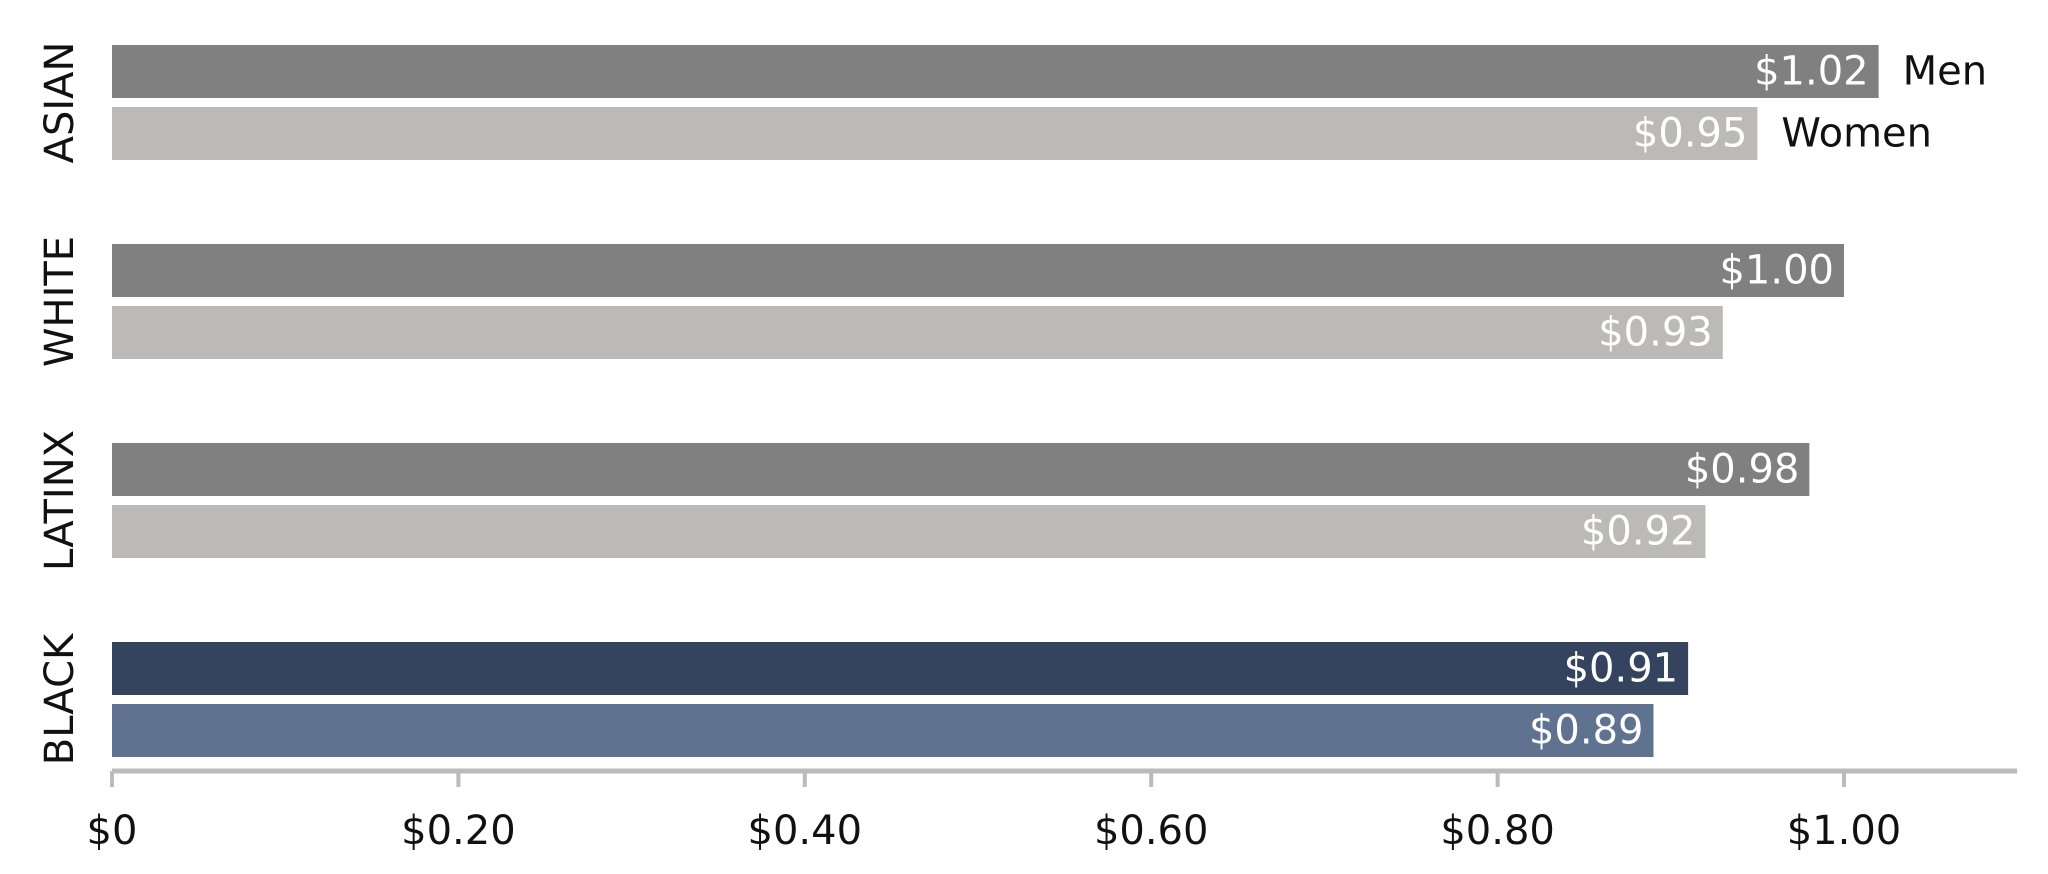 This screenshot has width=2048, height=874. What do you see at coordinates (1856, 134) in the screenshot?
I see `legend-label: Women` at bounding box center [1856, 134].